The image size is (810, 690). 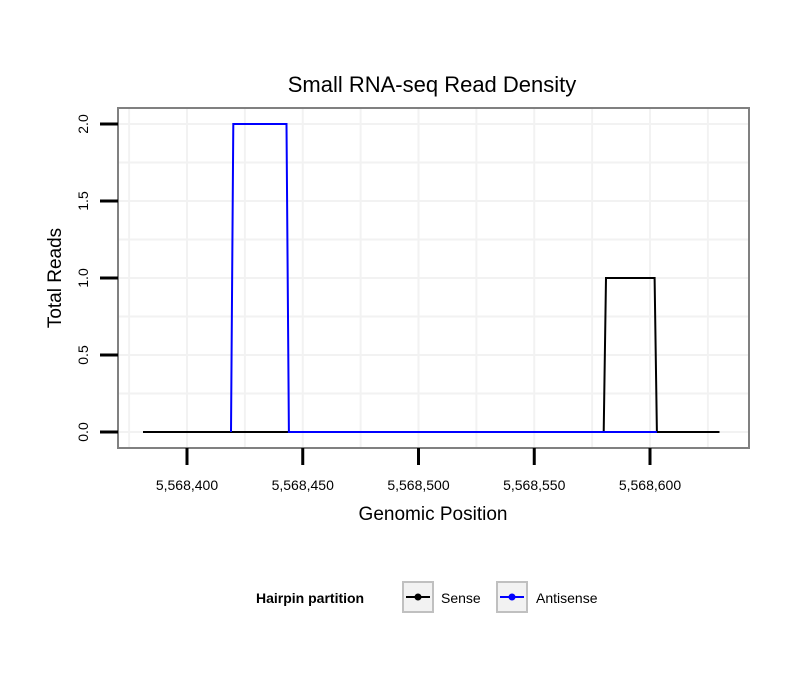 What do you see at coordinates (534, 485) in the screenshot?
I see `x-tick-label: 5,568,550` at bounding box center [534, 485].